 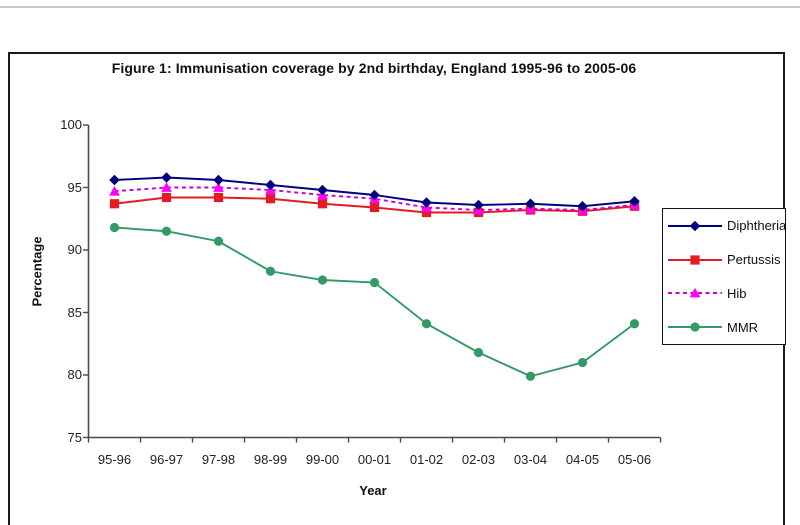 What do you see at coordinates (71, 124) in the screenshot?
I see `y-tick-label-100: 100` at bounding box center [71, 124].